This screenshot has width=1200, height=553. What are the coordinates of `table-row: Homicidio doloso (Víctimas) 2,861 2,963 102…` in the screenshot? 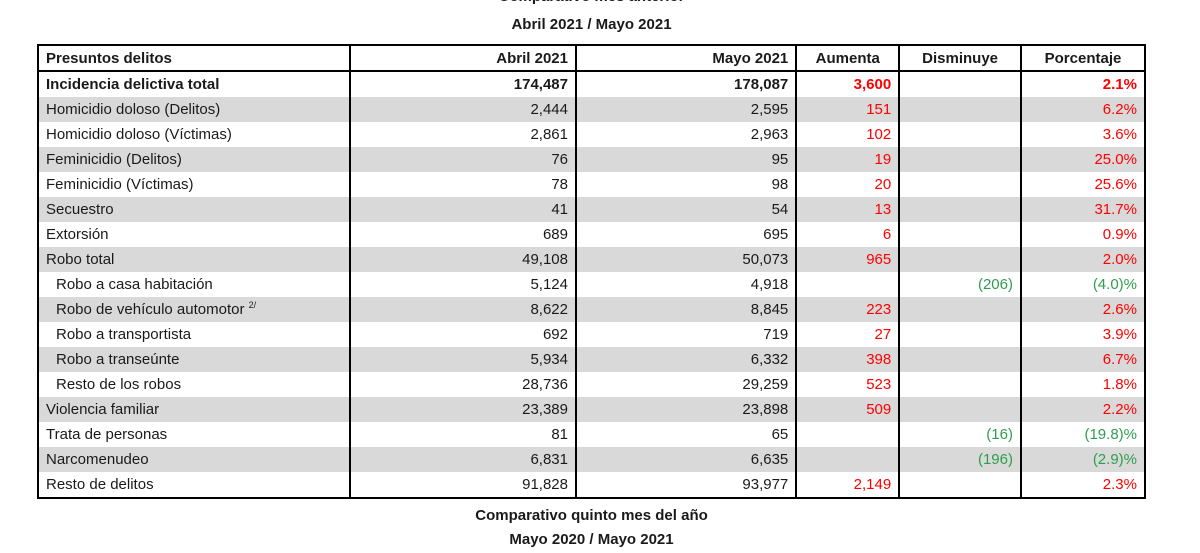 It's located at (591, 134).